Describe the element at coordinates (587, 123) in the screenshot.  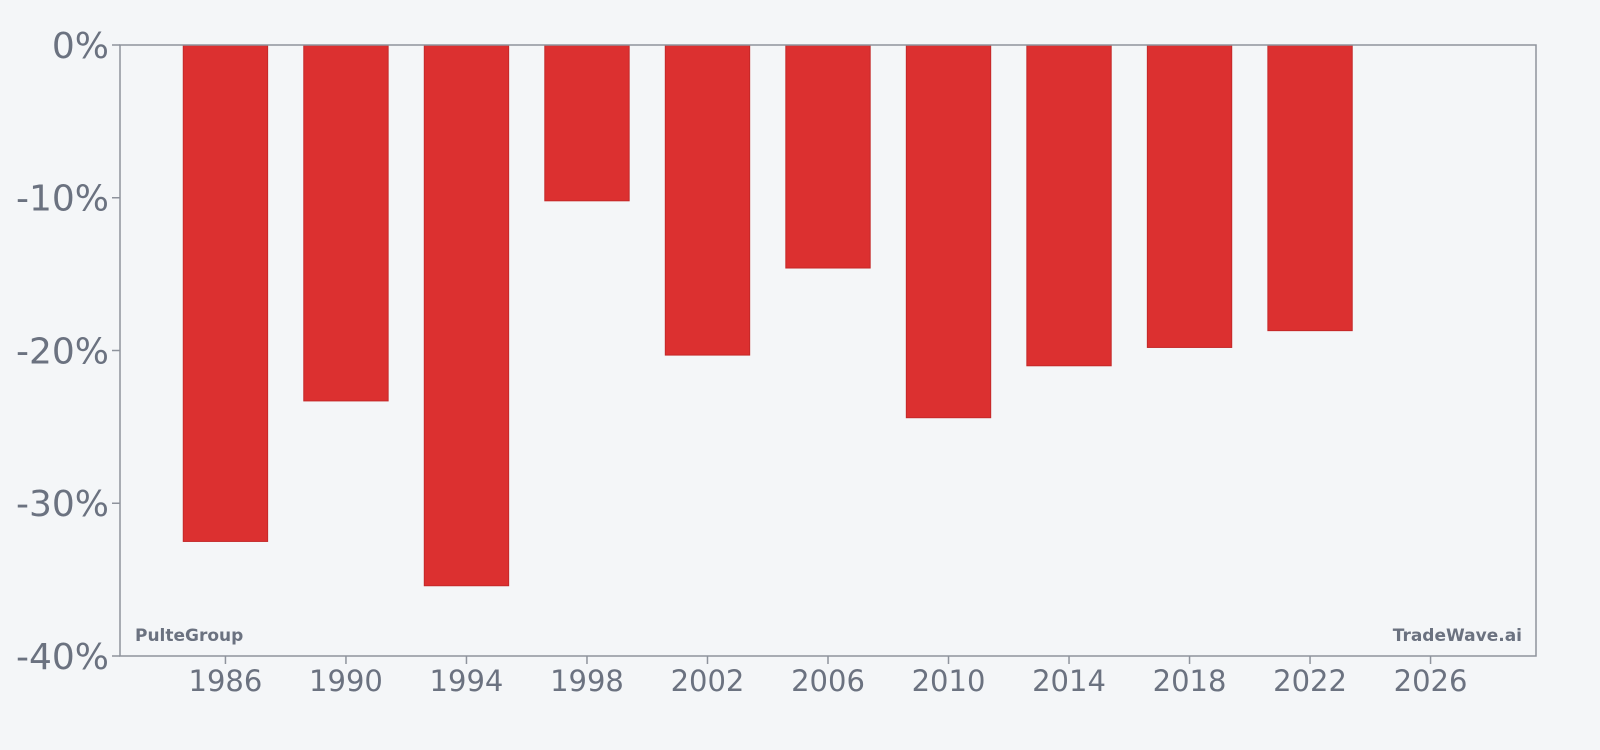
I see `bar-1998` at that location.